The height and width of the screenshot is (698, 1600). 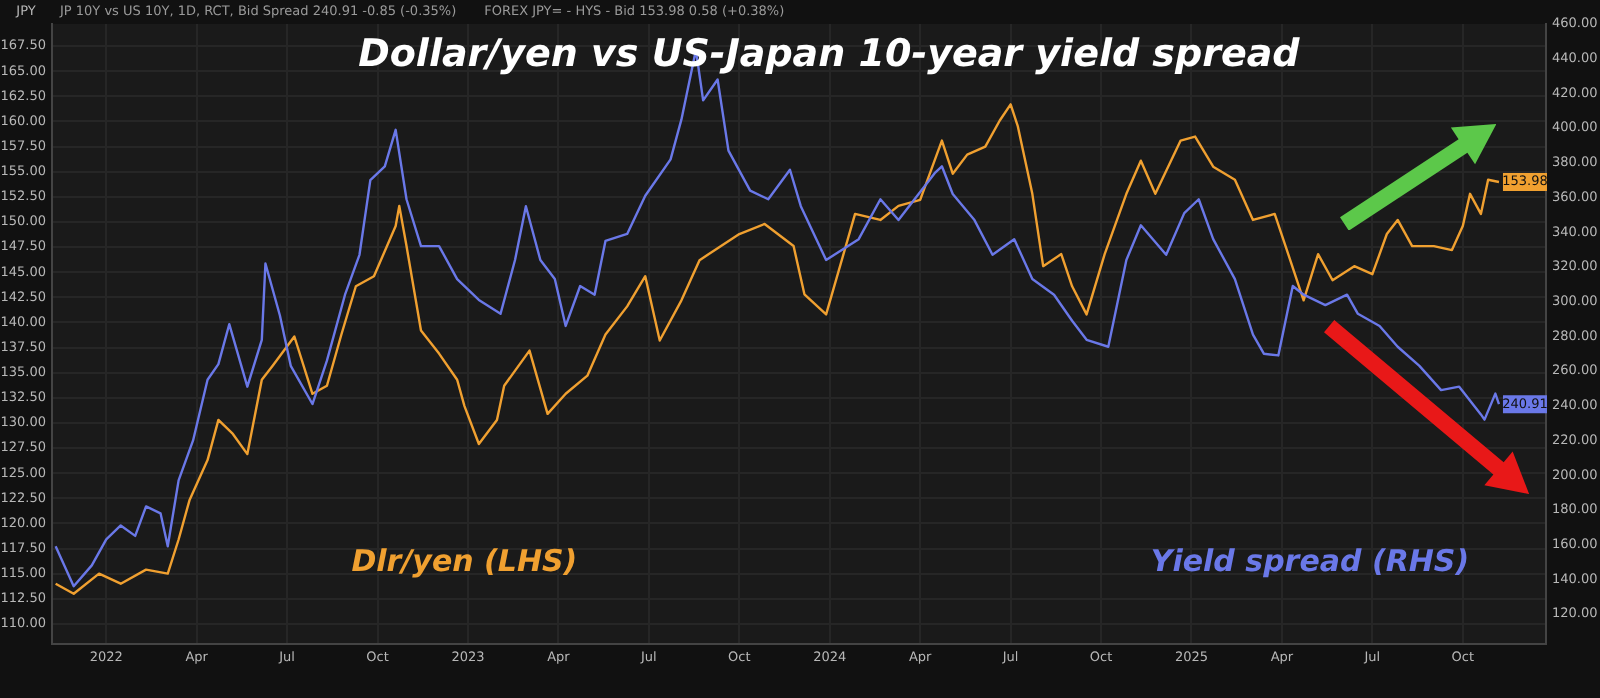 I want to click on chart-title: Dollar/yen vs US-Japan 10-year yield spread, so click(x=829, y=53).